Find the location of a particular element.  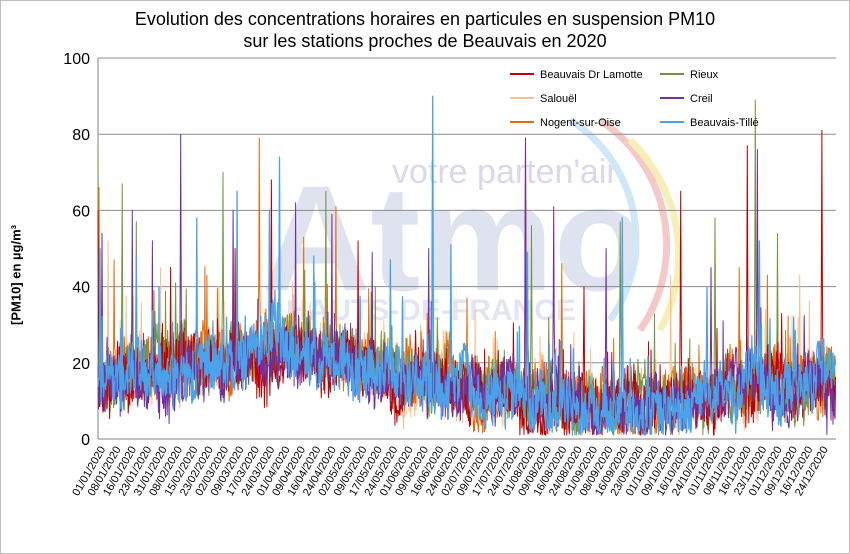

legend-label: Salouël is located at coordinates (558, 99).